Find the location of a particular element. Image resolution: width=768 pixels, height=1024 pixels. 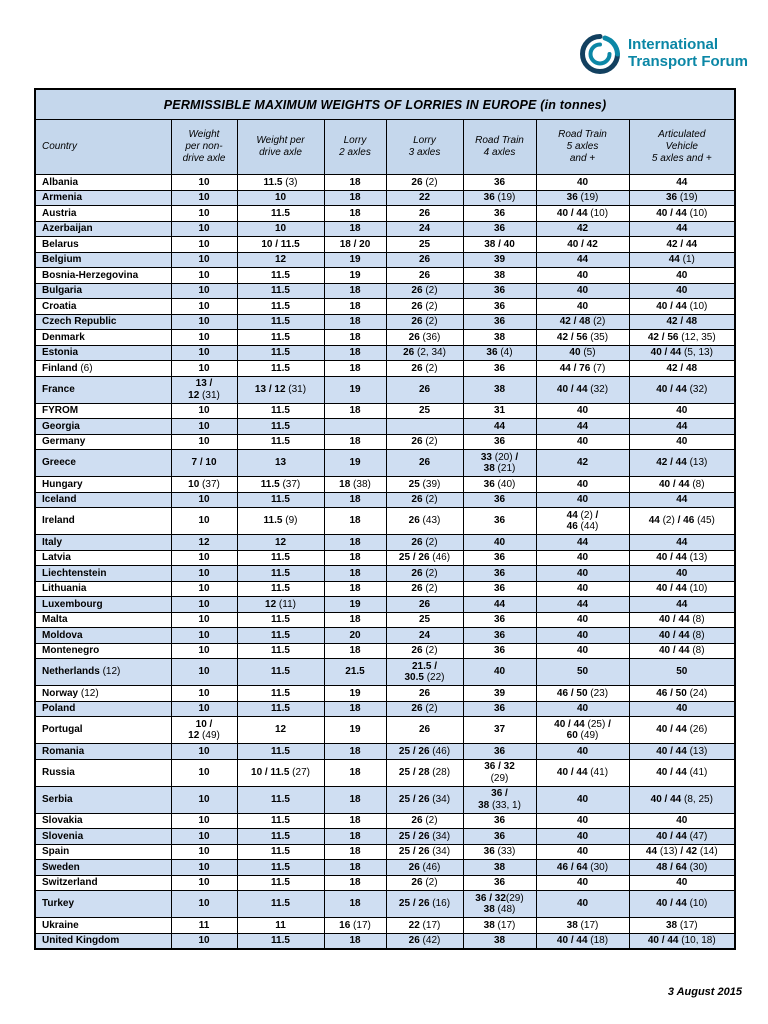

value-cell: 26 (2, 34) is located at coordinates (424, 352).